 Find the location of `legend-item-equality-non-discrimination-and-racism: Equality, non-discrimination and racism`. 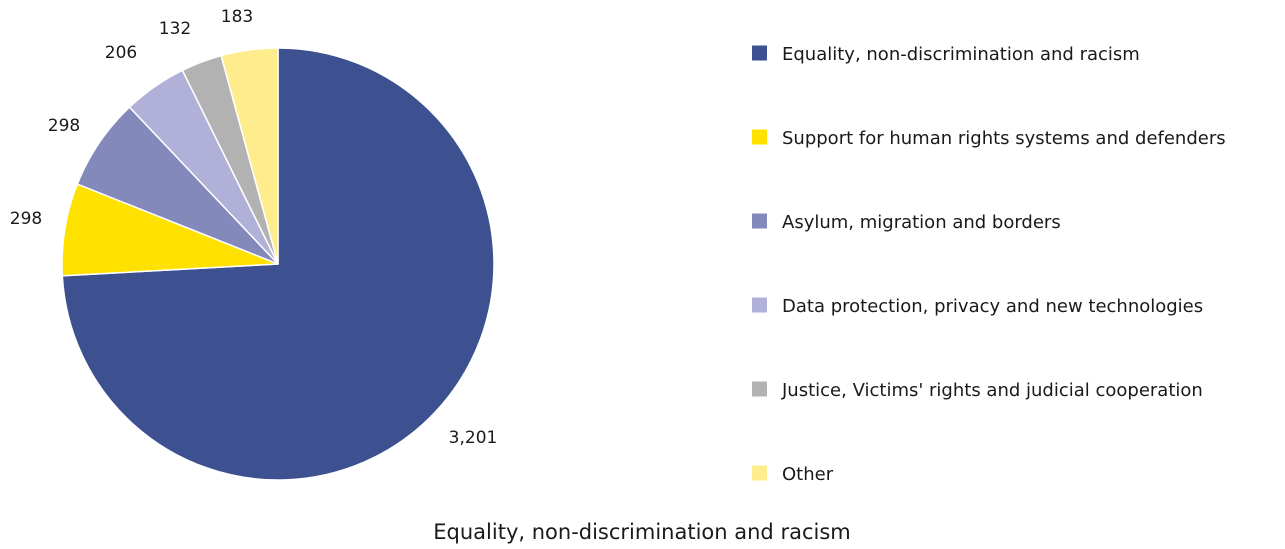

legend-item-equality-non-discrimination-and-racism: Equality, non-discrimination and racism is located at coordinates (946, 54).